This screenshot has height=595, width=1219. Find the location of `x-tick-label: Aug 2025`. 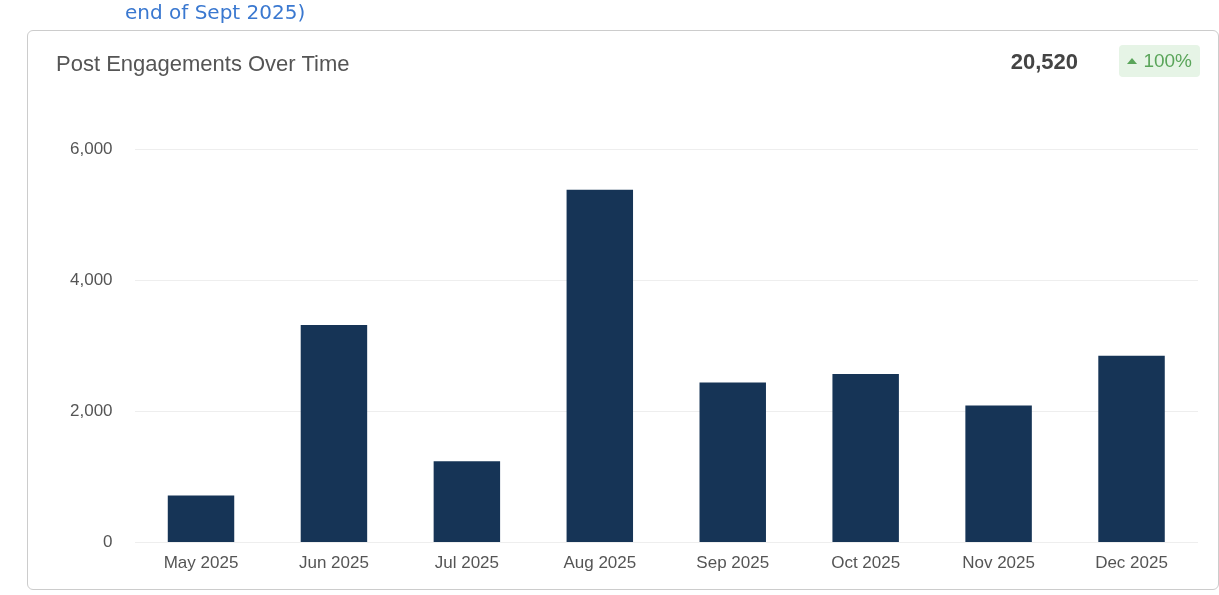

x-tick-label: Aug 2025 is located at coordinates (600, 563).